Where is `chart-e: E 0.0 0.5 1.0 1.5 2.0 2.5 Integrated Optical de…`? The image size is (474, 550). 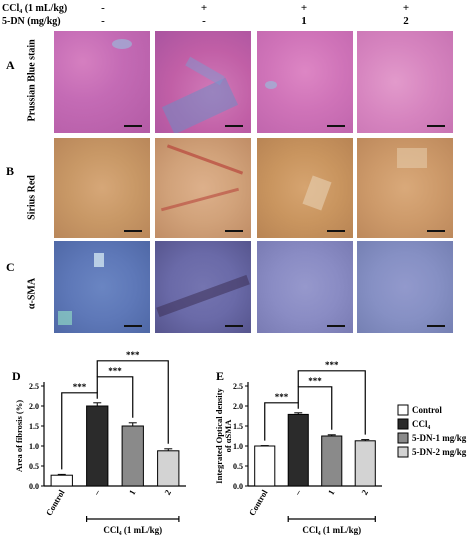 chart-e: E 0.0 0.5 1.0 1.5 2.0 2.5 Integrated Optical de… is located at coordinates (298, 447).